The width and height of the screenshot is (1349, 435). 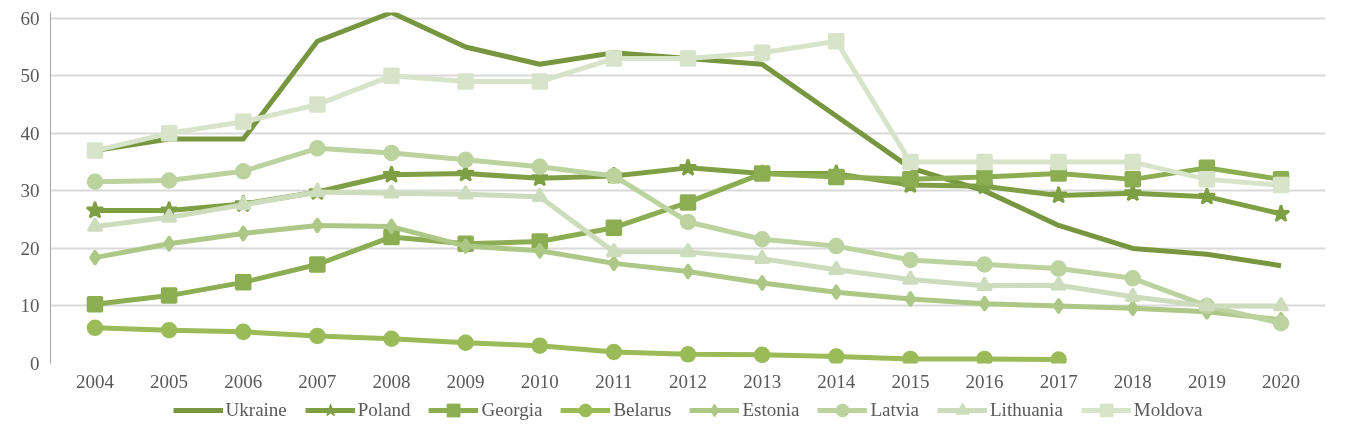 I want to click on x-tick-label: 2020, so click(x=1281, y=381).